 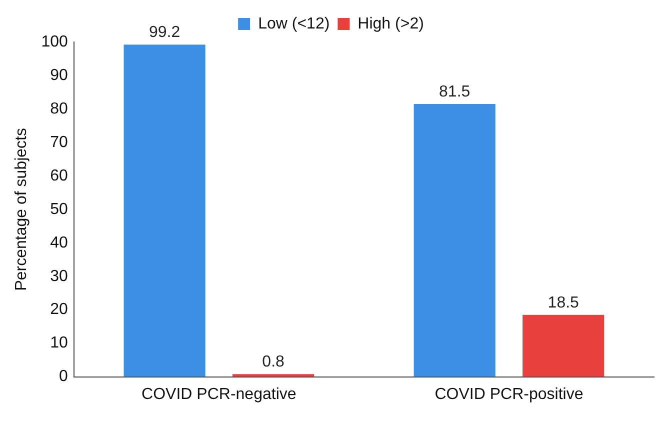 I want to click on x-tick-label: COVID PCR-negative, so click(x=219, y=394).